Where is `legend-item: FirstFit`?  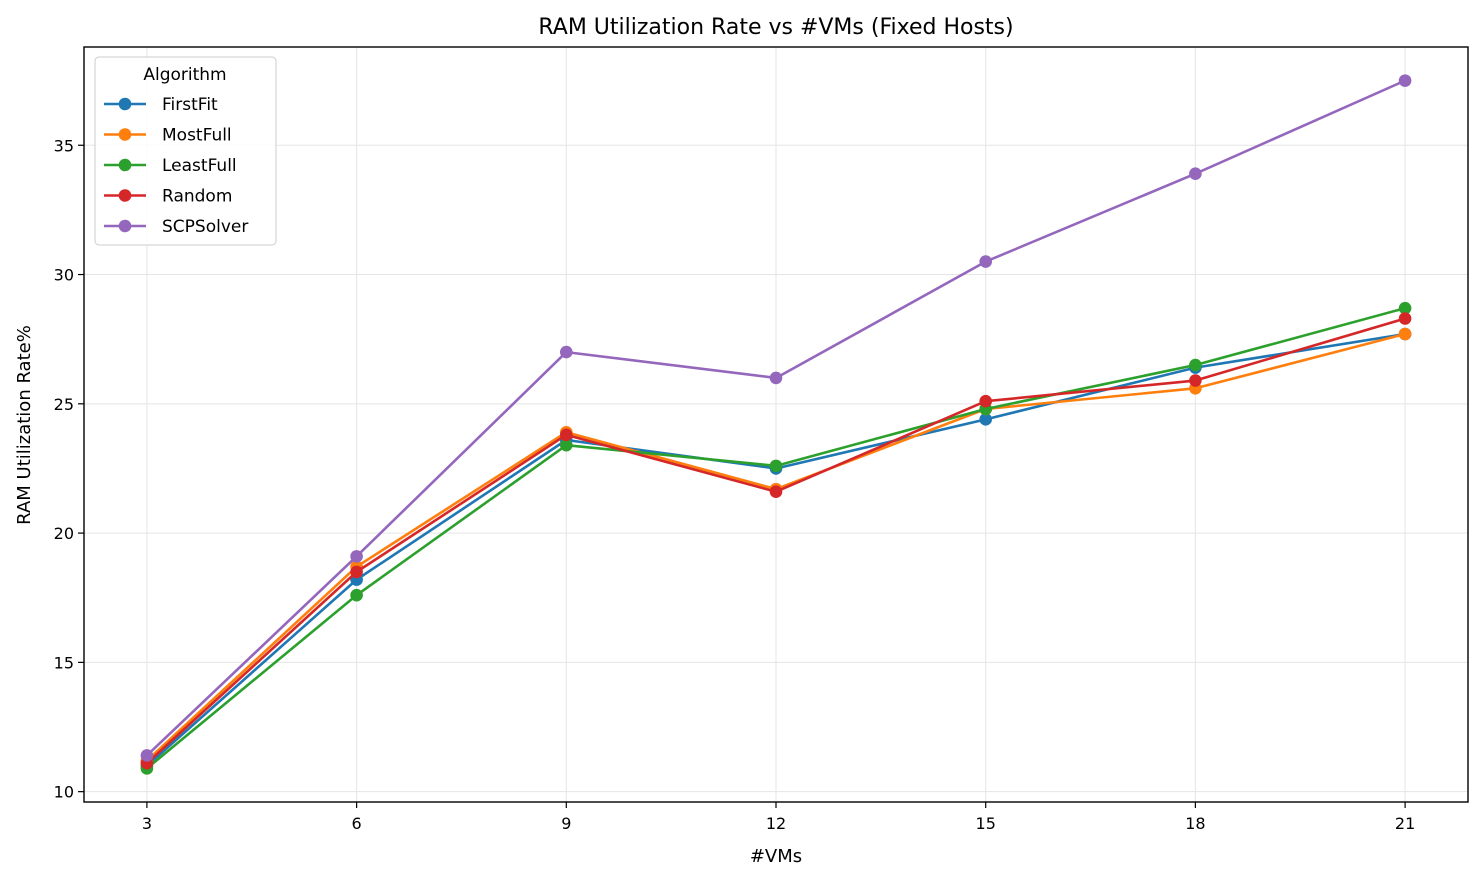 legend-item: FirstFit is located at coordinates (161, 105).